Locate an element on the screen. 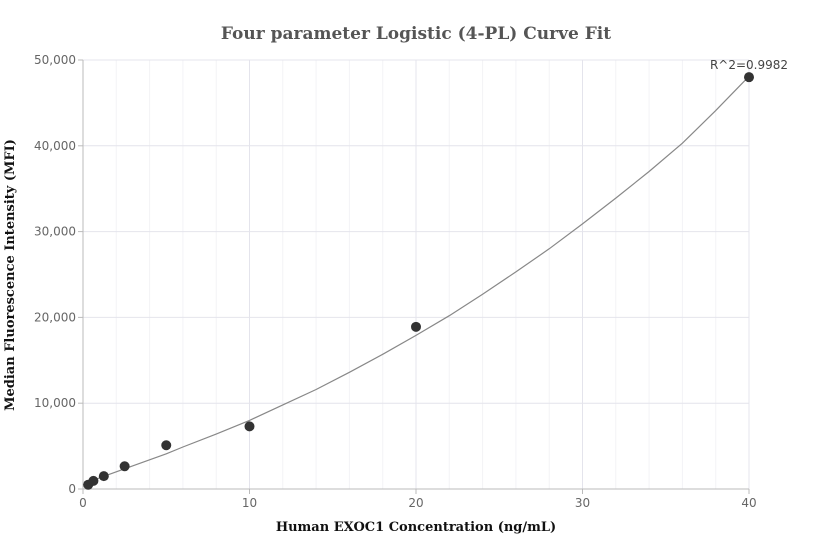  y-axis-ticks: 0 10,000 20,000 30,000 40,000 50,000 is located at coordinates (58, 274).